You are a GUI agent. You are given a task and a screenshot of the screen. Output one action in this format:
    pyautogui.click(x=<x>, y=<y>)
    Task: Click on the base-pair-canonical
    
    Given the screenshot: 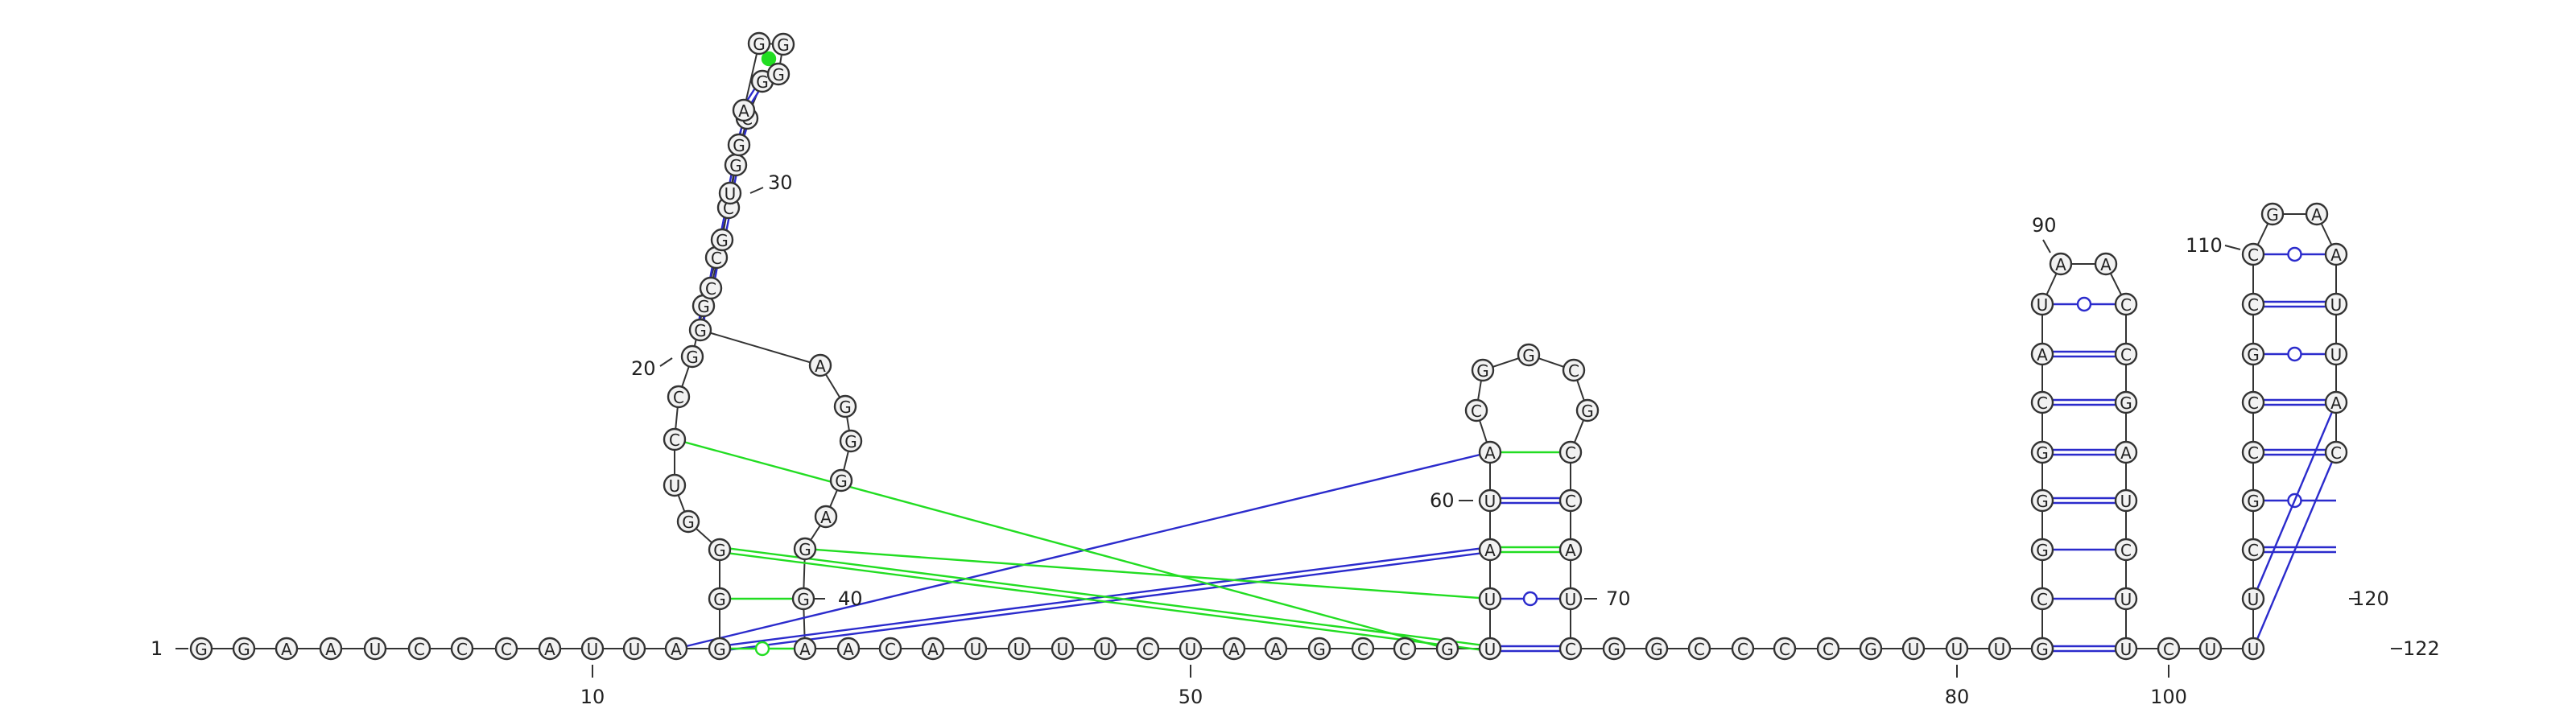 What is the action you would take?
    pyautogui.click(x=2295, y=550)
    